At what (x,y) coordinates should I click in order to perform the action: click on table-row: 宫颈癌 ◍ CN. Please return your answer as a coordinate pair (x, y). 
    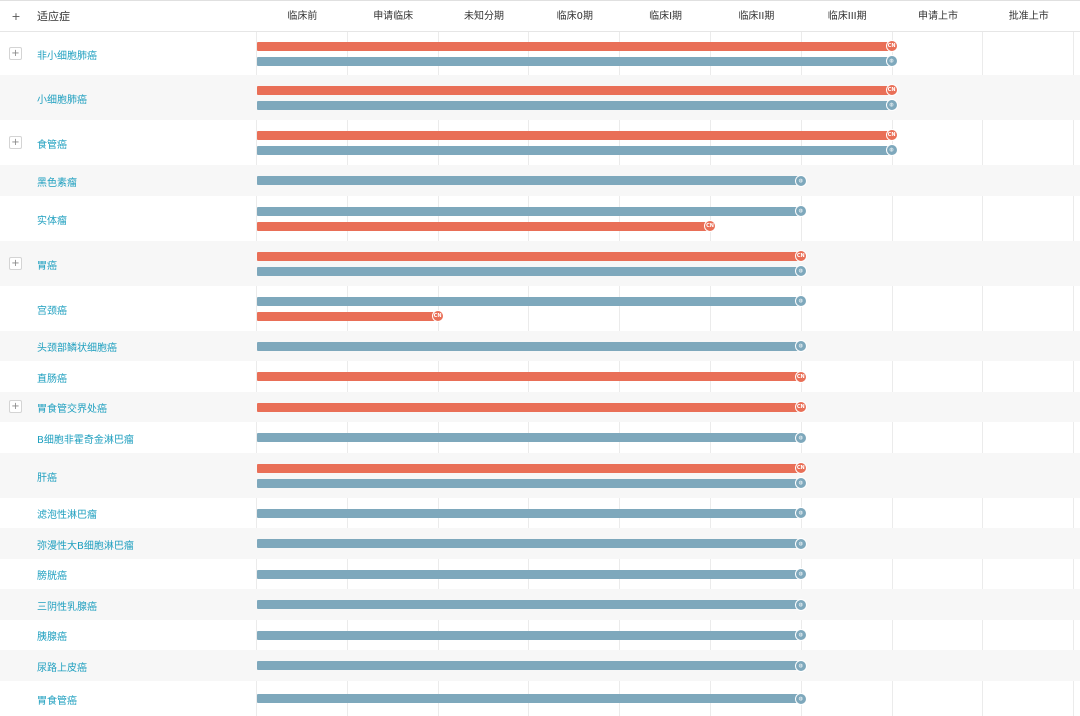
    Looking at the image, I should click on (540, 308).